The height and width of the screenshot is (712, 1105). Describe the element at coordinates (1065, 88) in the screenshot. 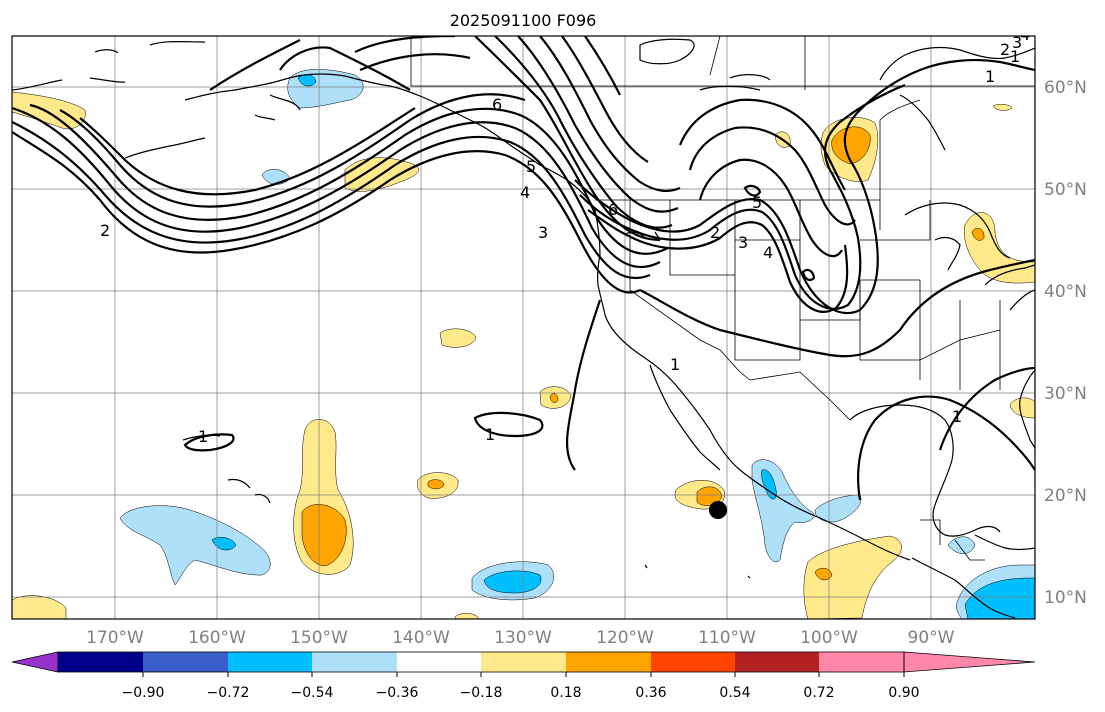

I see `lat-label: 60°N` at that location.